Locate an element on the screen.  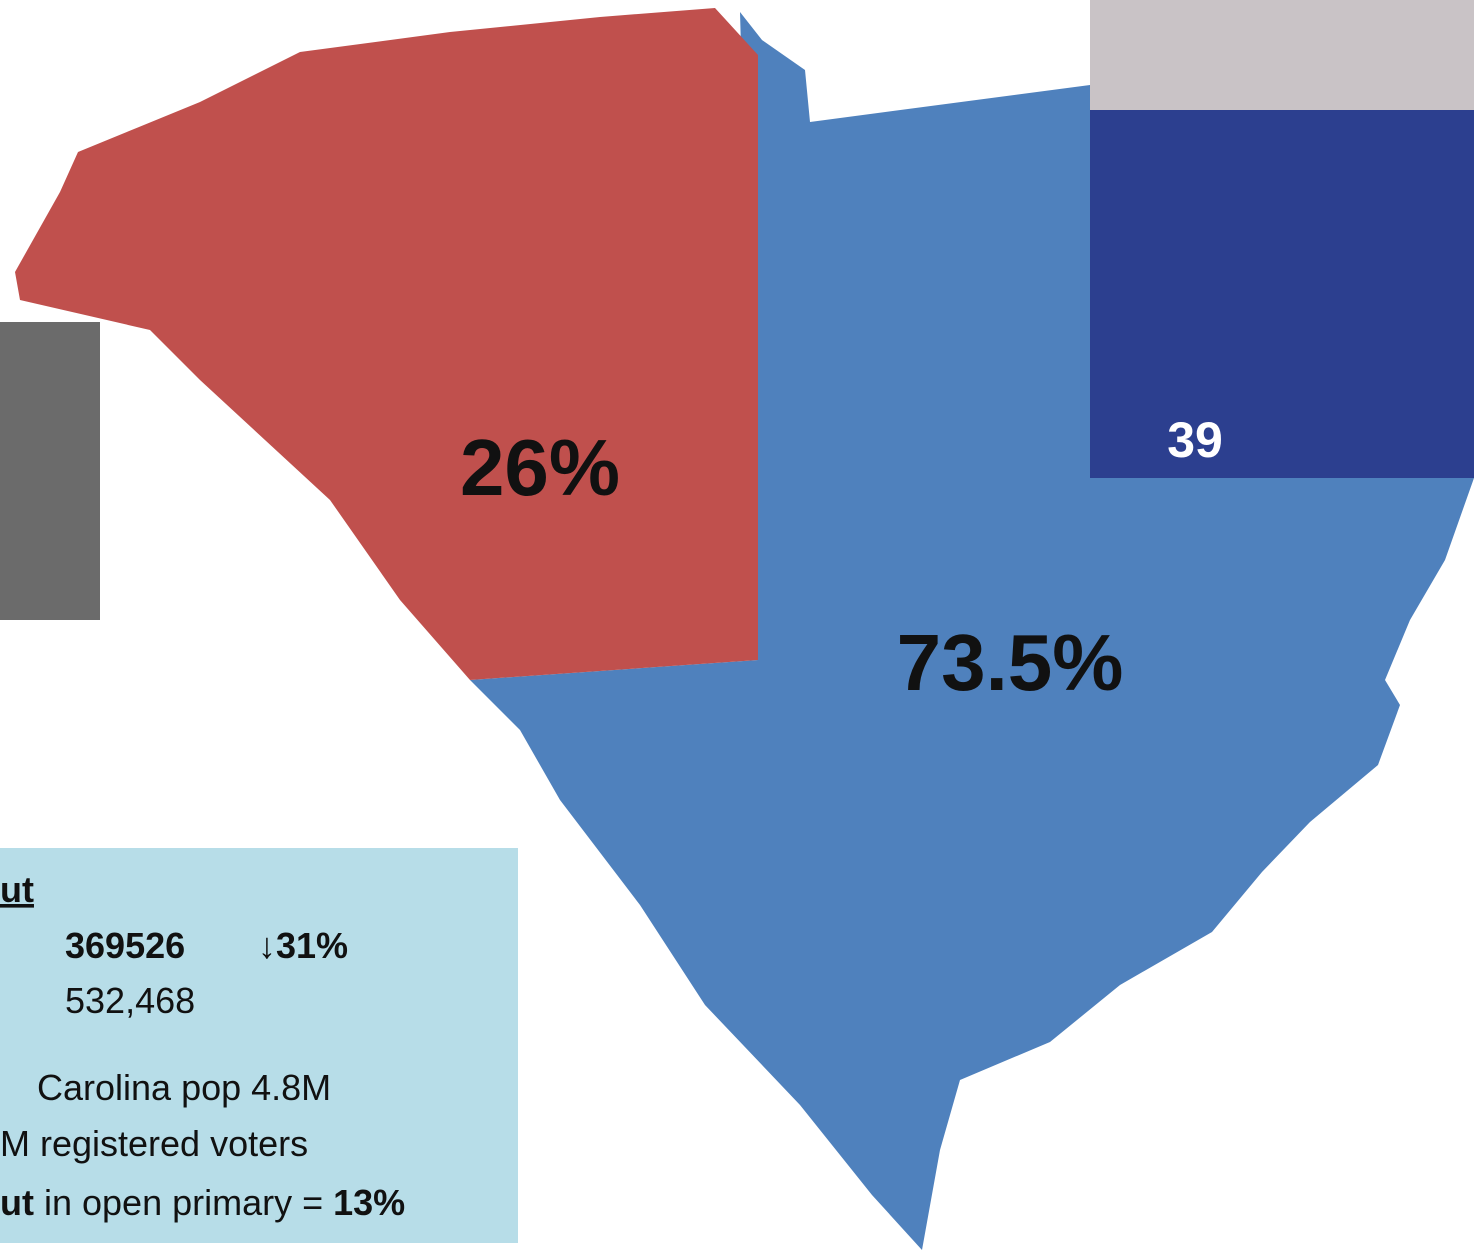
info-heading: ut is located at coordinates (17, 889).